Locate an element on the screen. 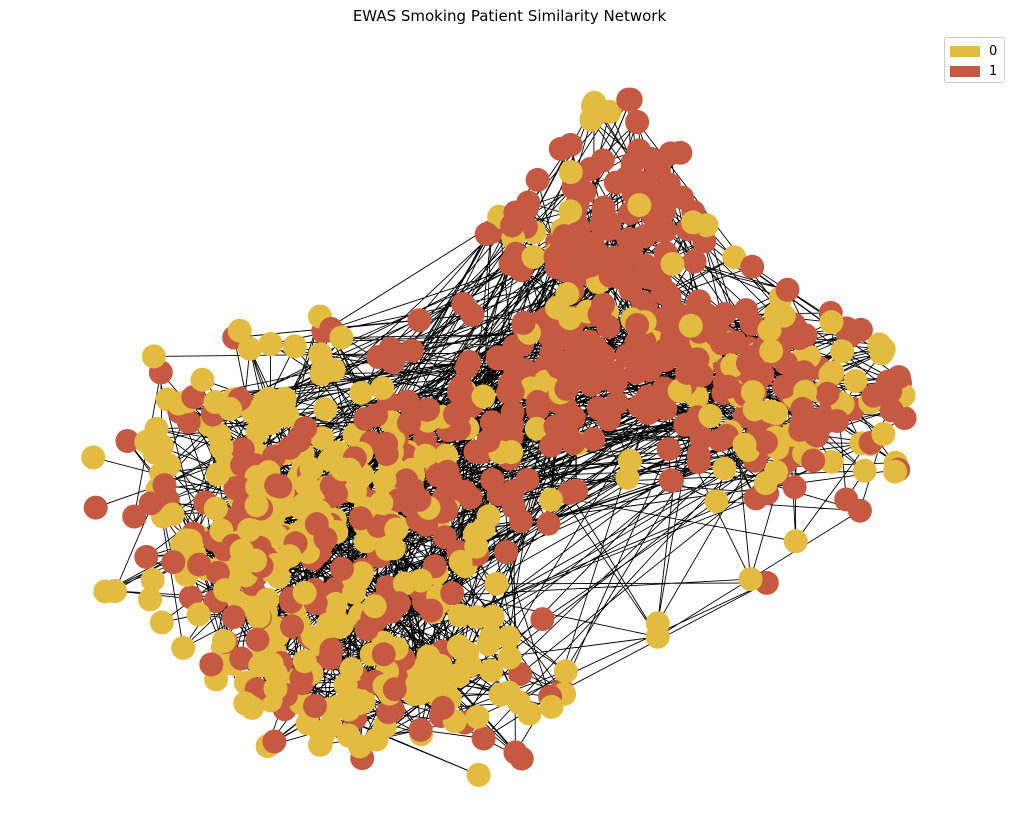  legend-item-1: 1 is located at coordinates (973, 71).